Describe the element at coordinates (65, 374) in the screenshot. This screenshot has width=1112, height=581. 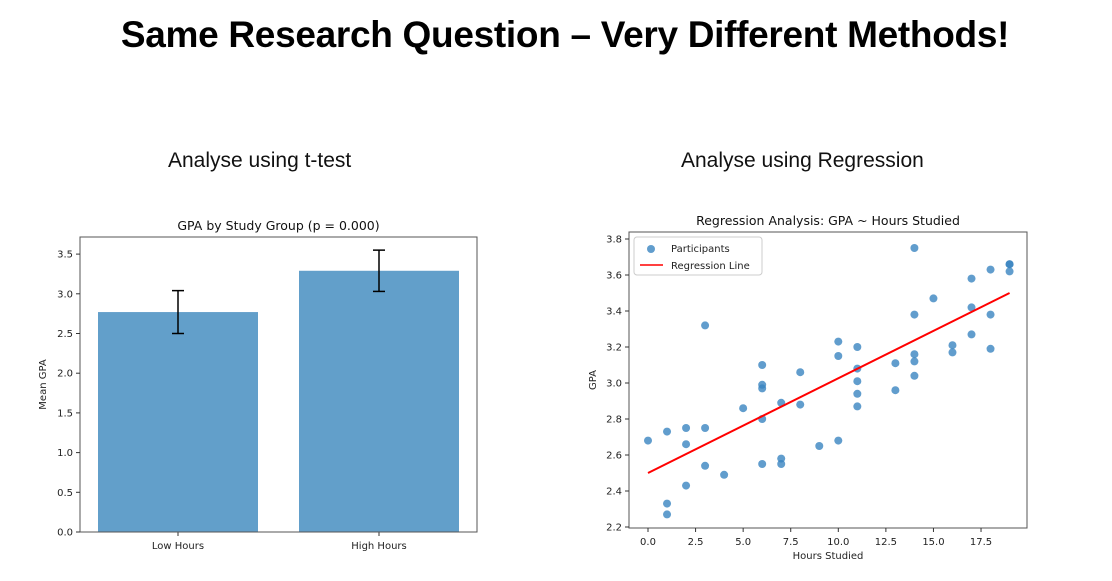
I see `y-tick-label: 2.0` at that location.